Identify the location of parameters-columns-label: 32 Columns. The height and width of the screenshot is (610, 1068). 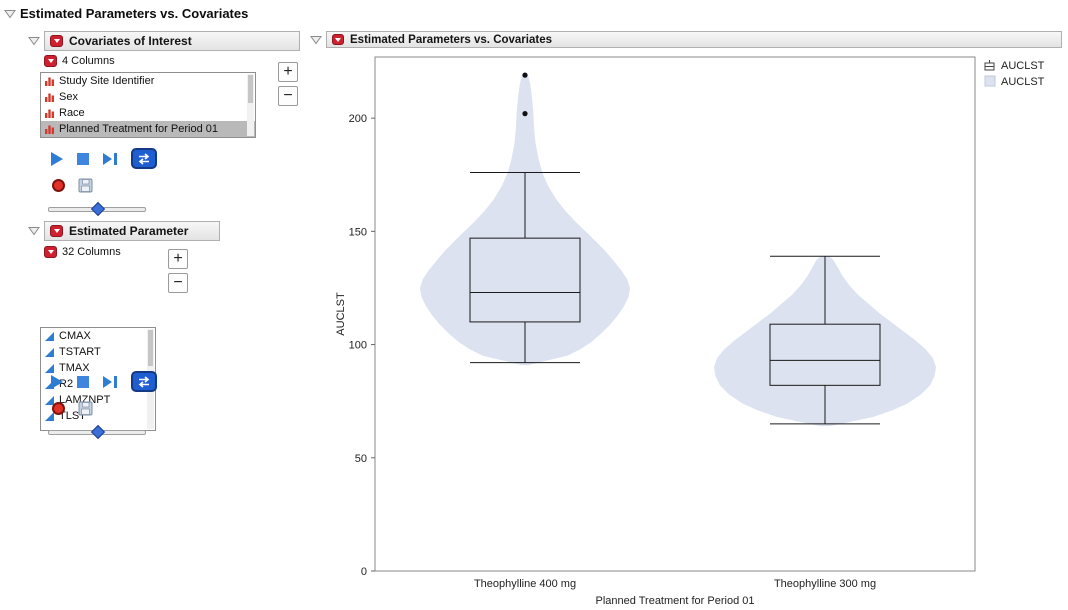
(91, 252).